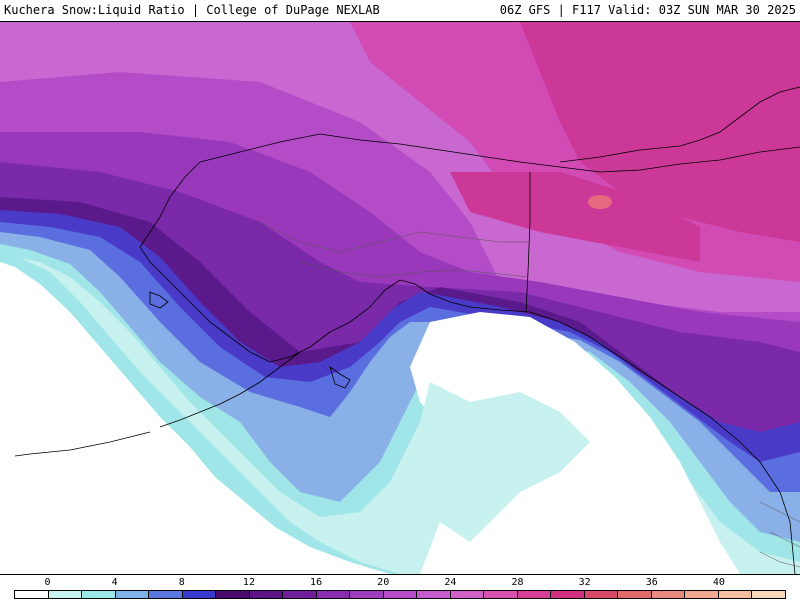  Describe the element at coordinates (450, 582) in the screenshot. I see `colorbar-tick-label: 24` at that location.